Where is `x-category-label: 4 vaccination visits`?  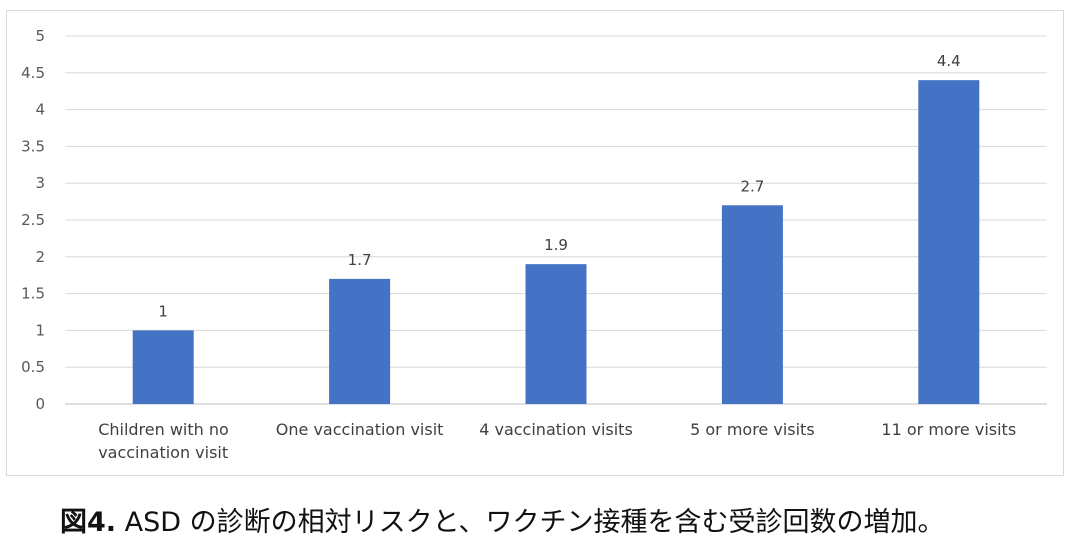
x-category-label: 4 vaccination visits is located at coordinates (556, 429).